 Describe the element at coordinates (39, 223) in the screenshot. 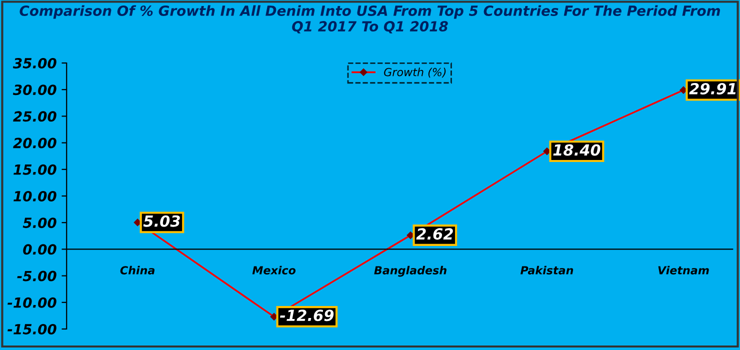

I see `y-tick-label: 5.00` at that location.